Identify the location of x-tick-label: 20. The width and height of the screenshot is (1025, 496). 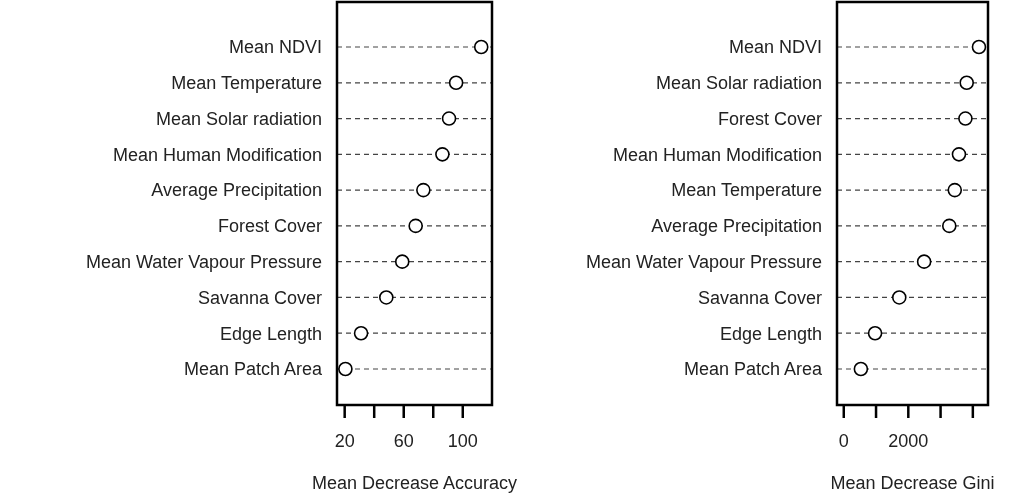
(344, 441).